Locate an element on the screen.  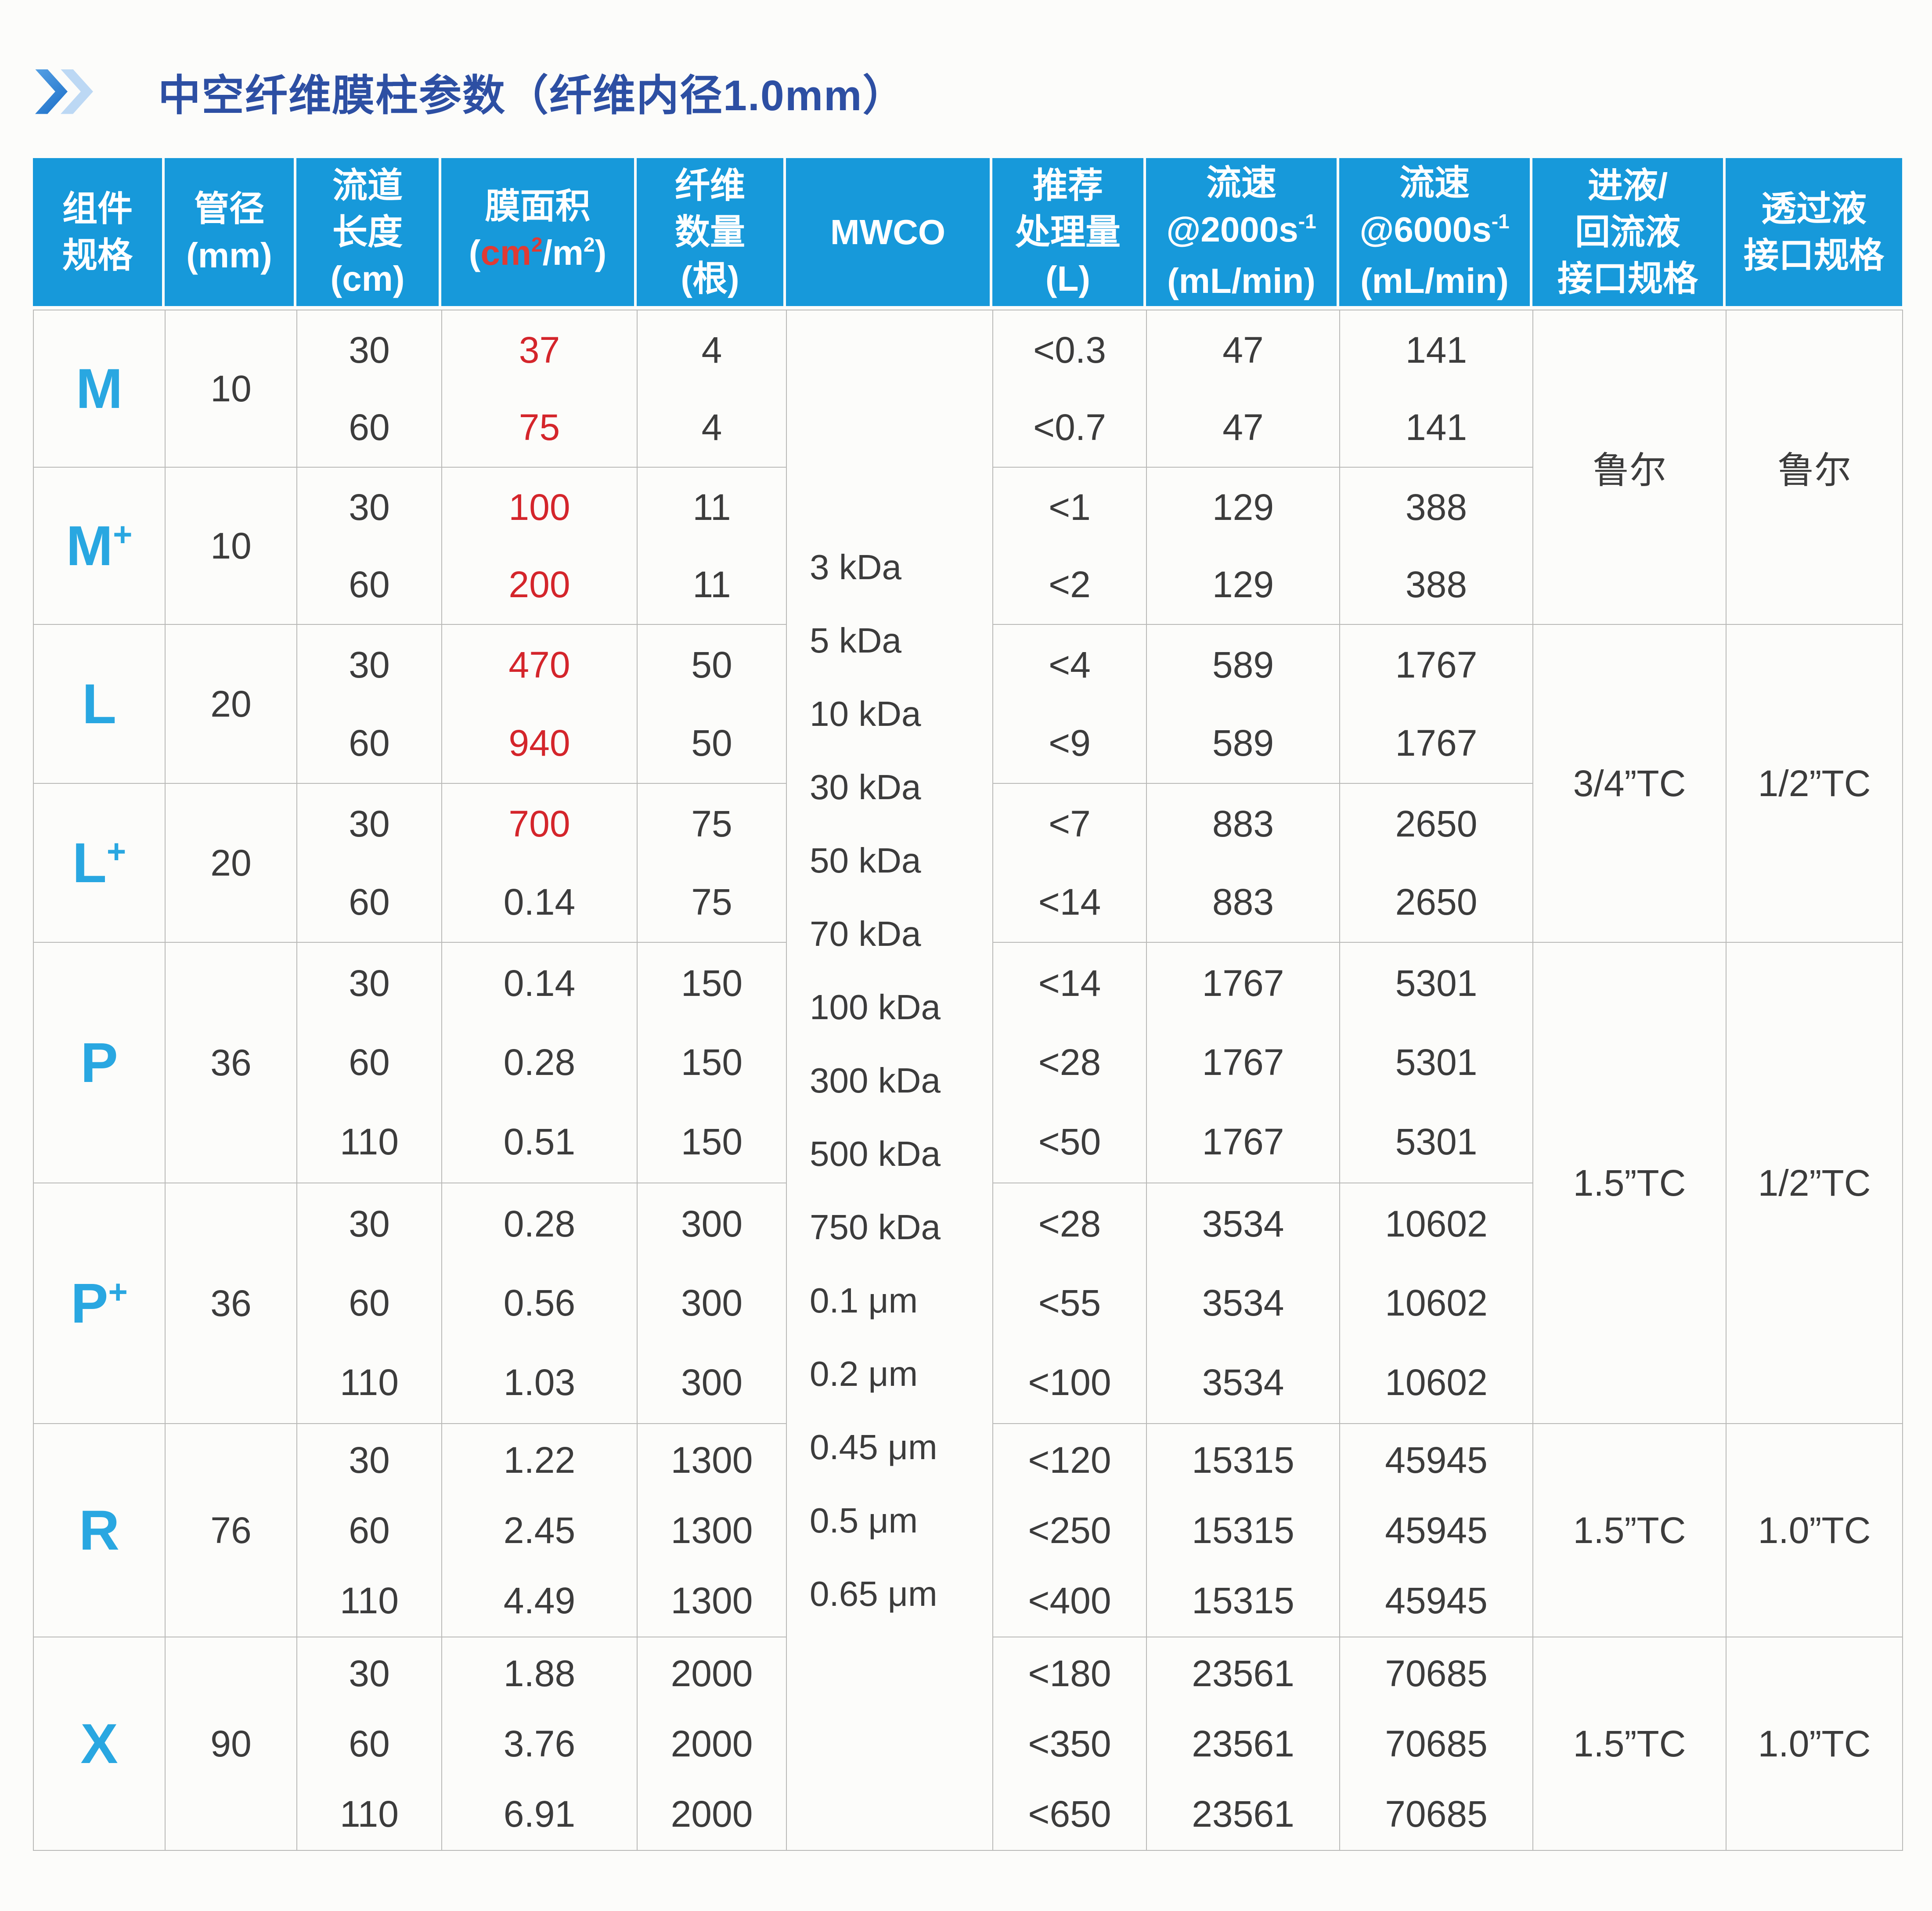
mwco-value: 0.65 μm is located at coordinates (874, 1593).